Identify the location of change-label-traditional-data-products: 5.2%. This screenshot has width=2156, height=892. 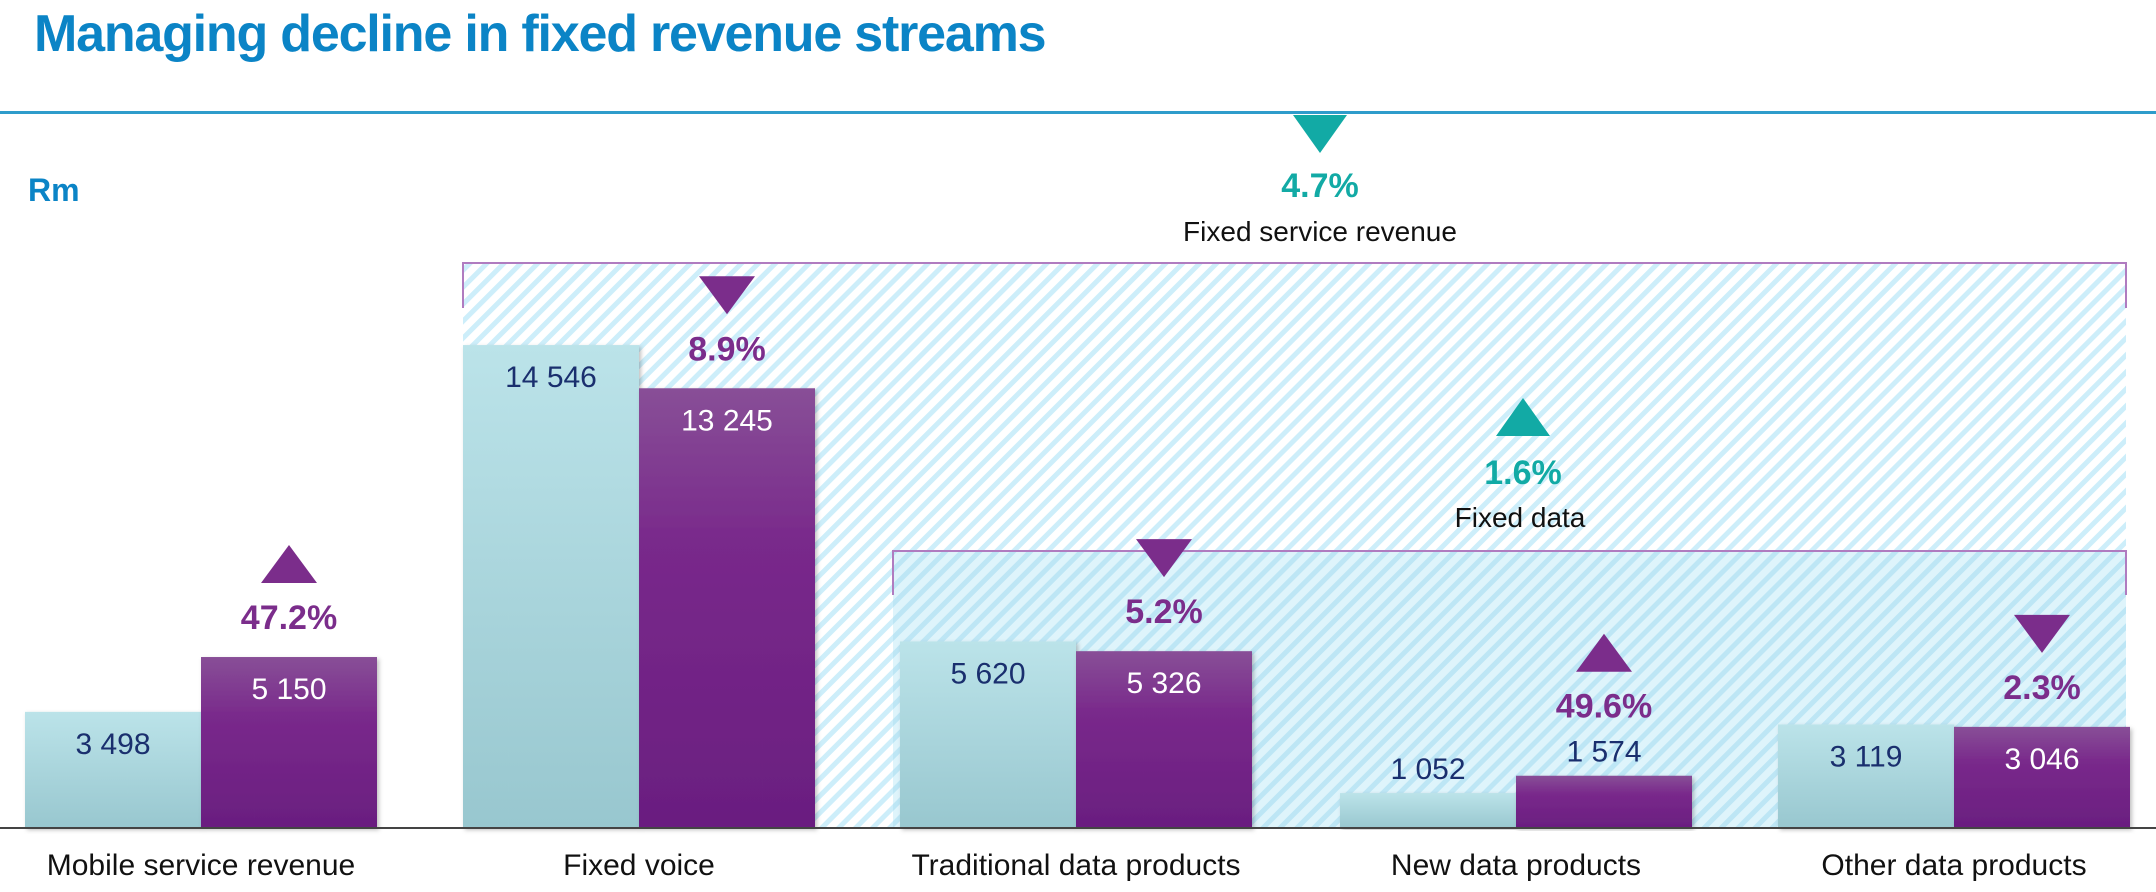
(1164, 612).